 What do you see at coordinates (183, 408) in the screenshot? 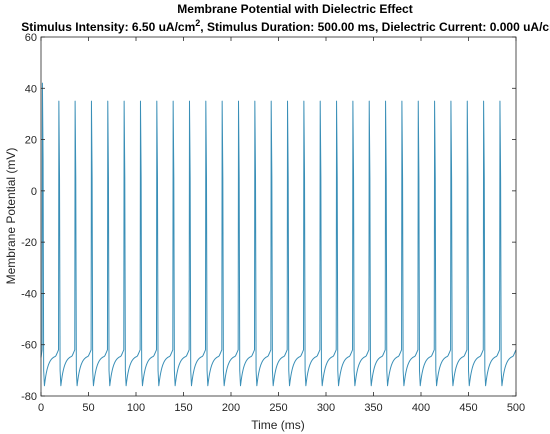
I see `x-tick-label: 150` at bounding box center [183, 408].